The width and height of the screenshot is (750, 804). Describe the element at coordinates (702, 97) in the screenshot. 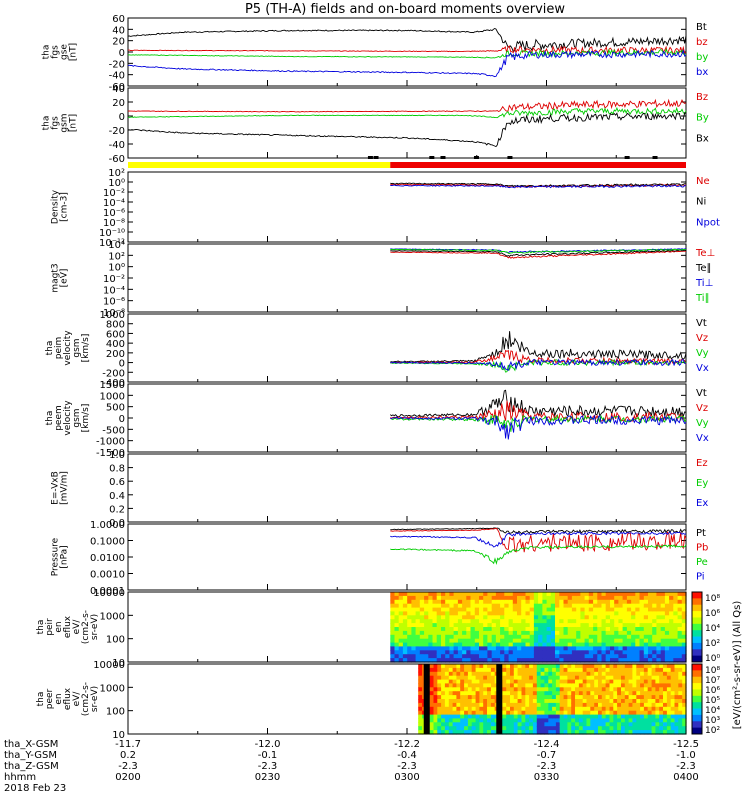

I see `legend-entry: Bz` at that location.